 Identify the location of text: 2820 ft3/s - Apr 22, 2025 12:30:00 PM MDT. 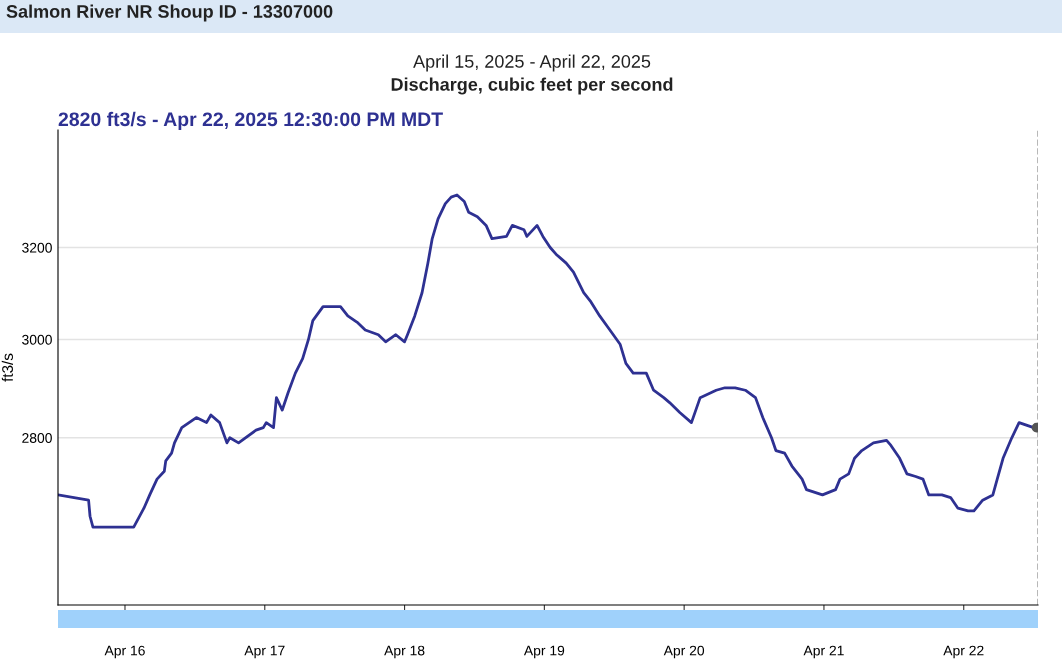
(250, 120).